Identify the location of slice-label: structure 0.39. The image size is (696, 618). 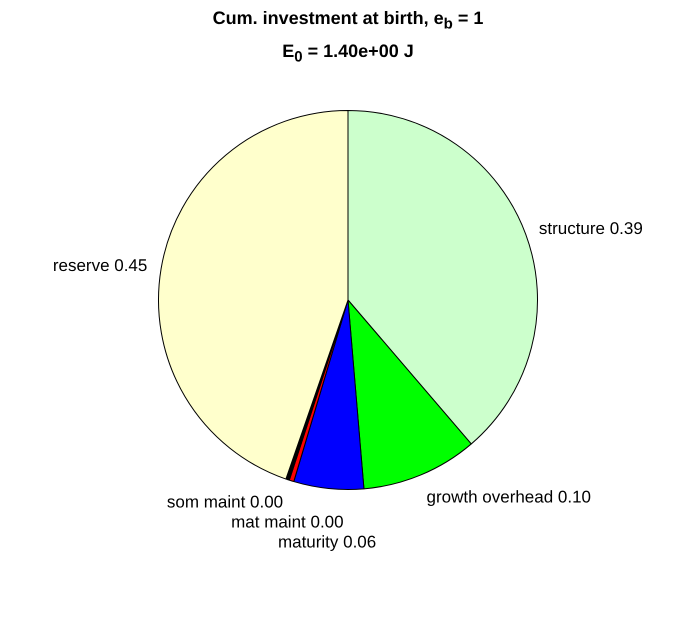
(590, 228).